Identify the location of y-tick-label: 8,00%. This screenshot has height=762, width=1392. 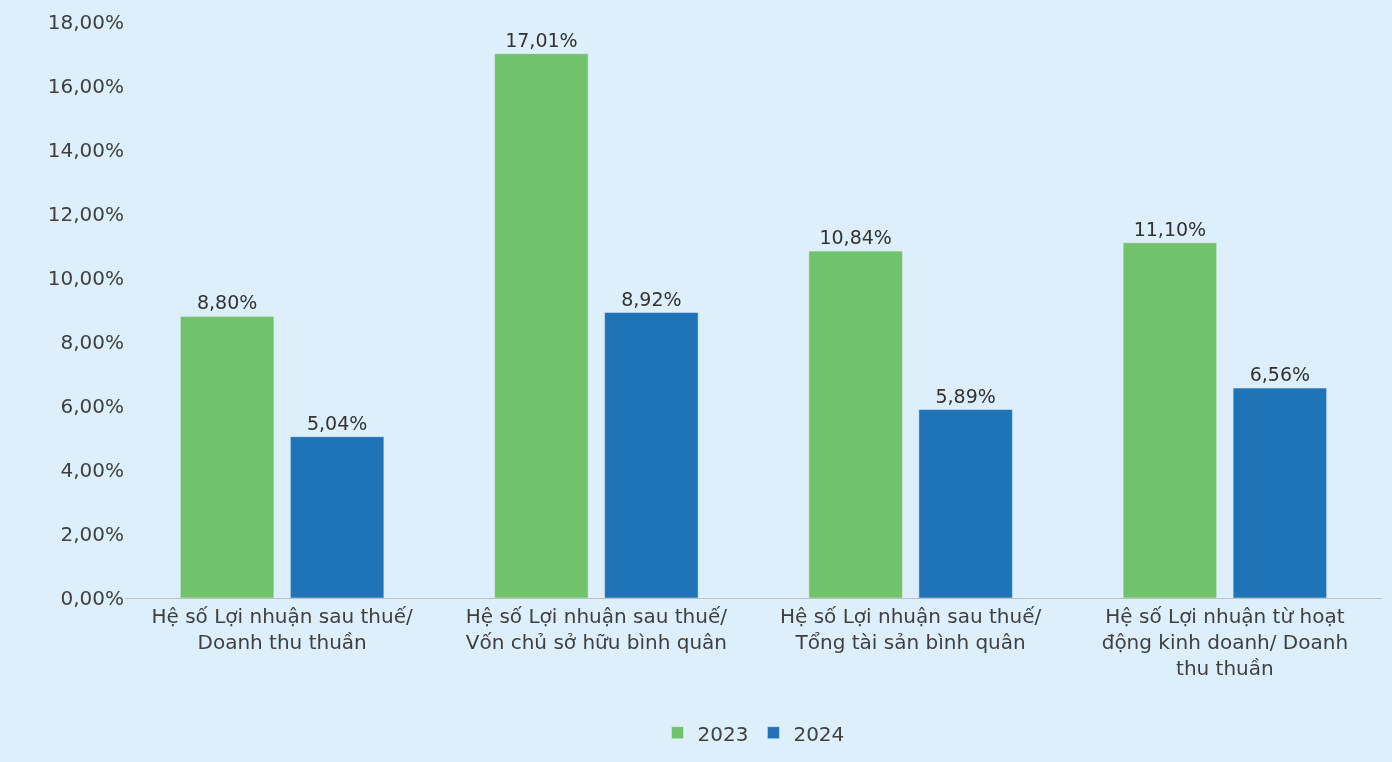
(92, 342).